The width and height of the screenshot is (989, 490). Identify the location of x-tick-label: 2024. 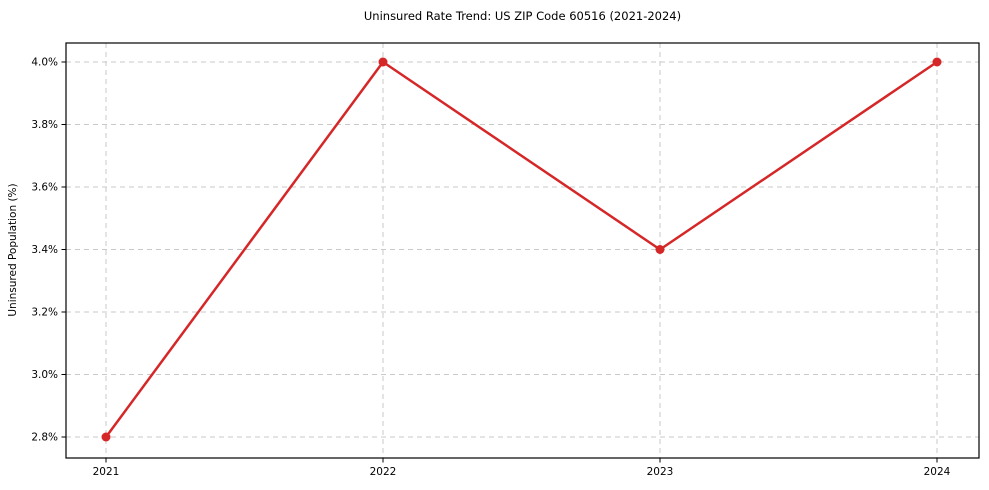
(937, 472).